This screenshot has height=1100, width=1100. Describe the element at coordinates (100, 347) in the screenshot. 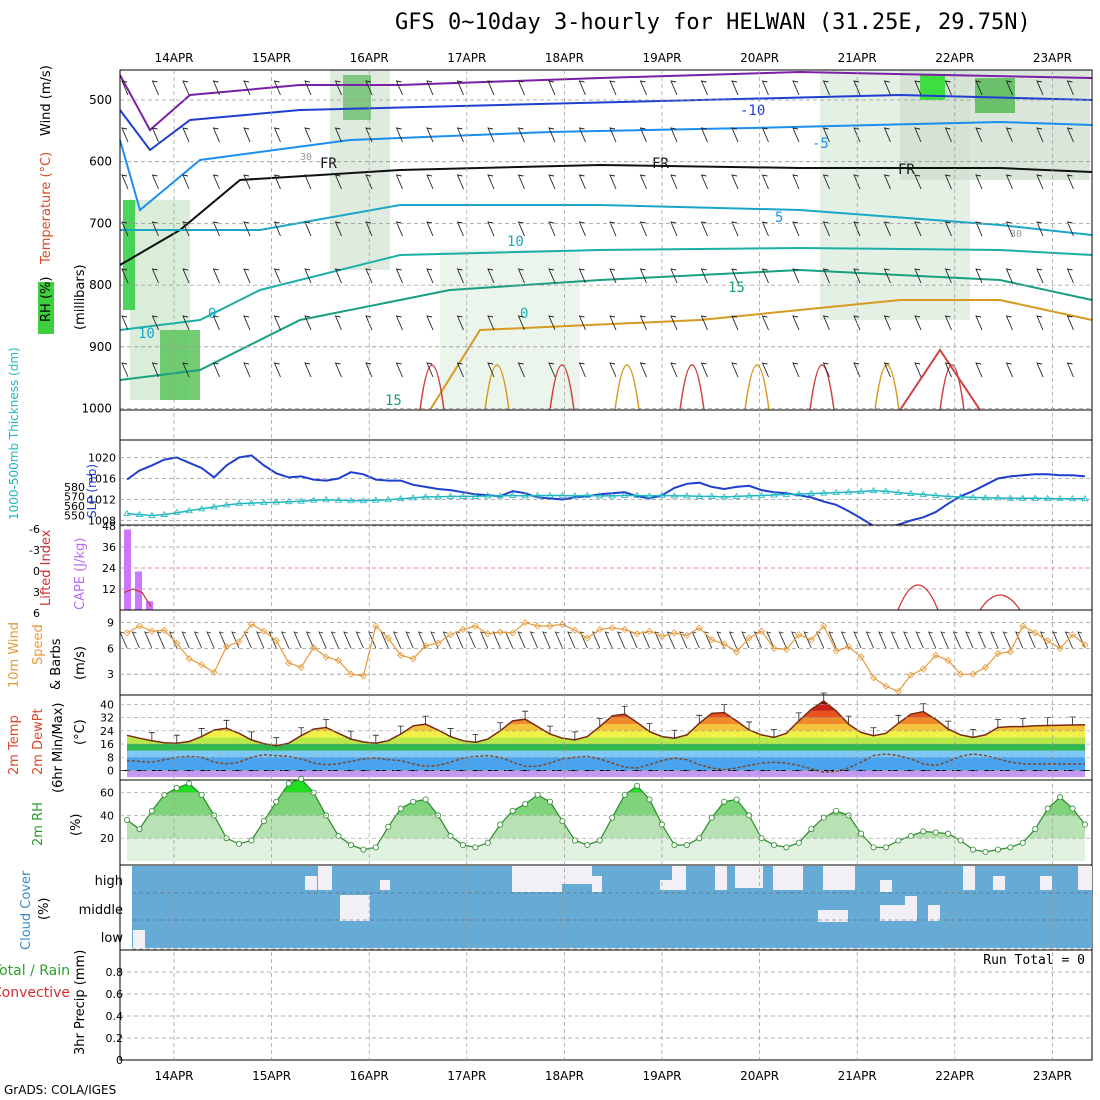

I see `pressure-tick-label: 900` at that location.